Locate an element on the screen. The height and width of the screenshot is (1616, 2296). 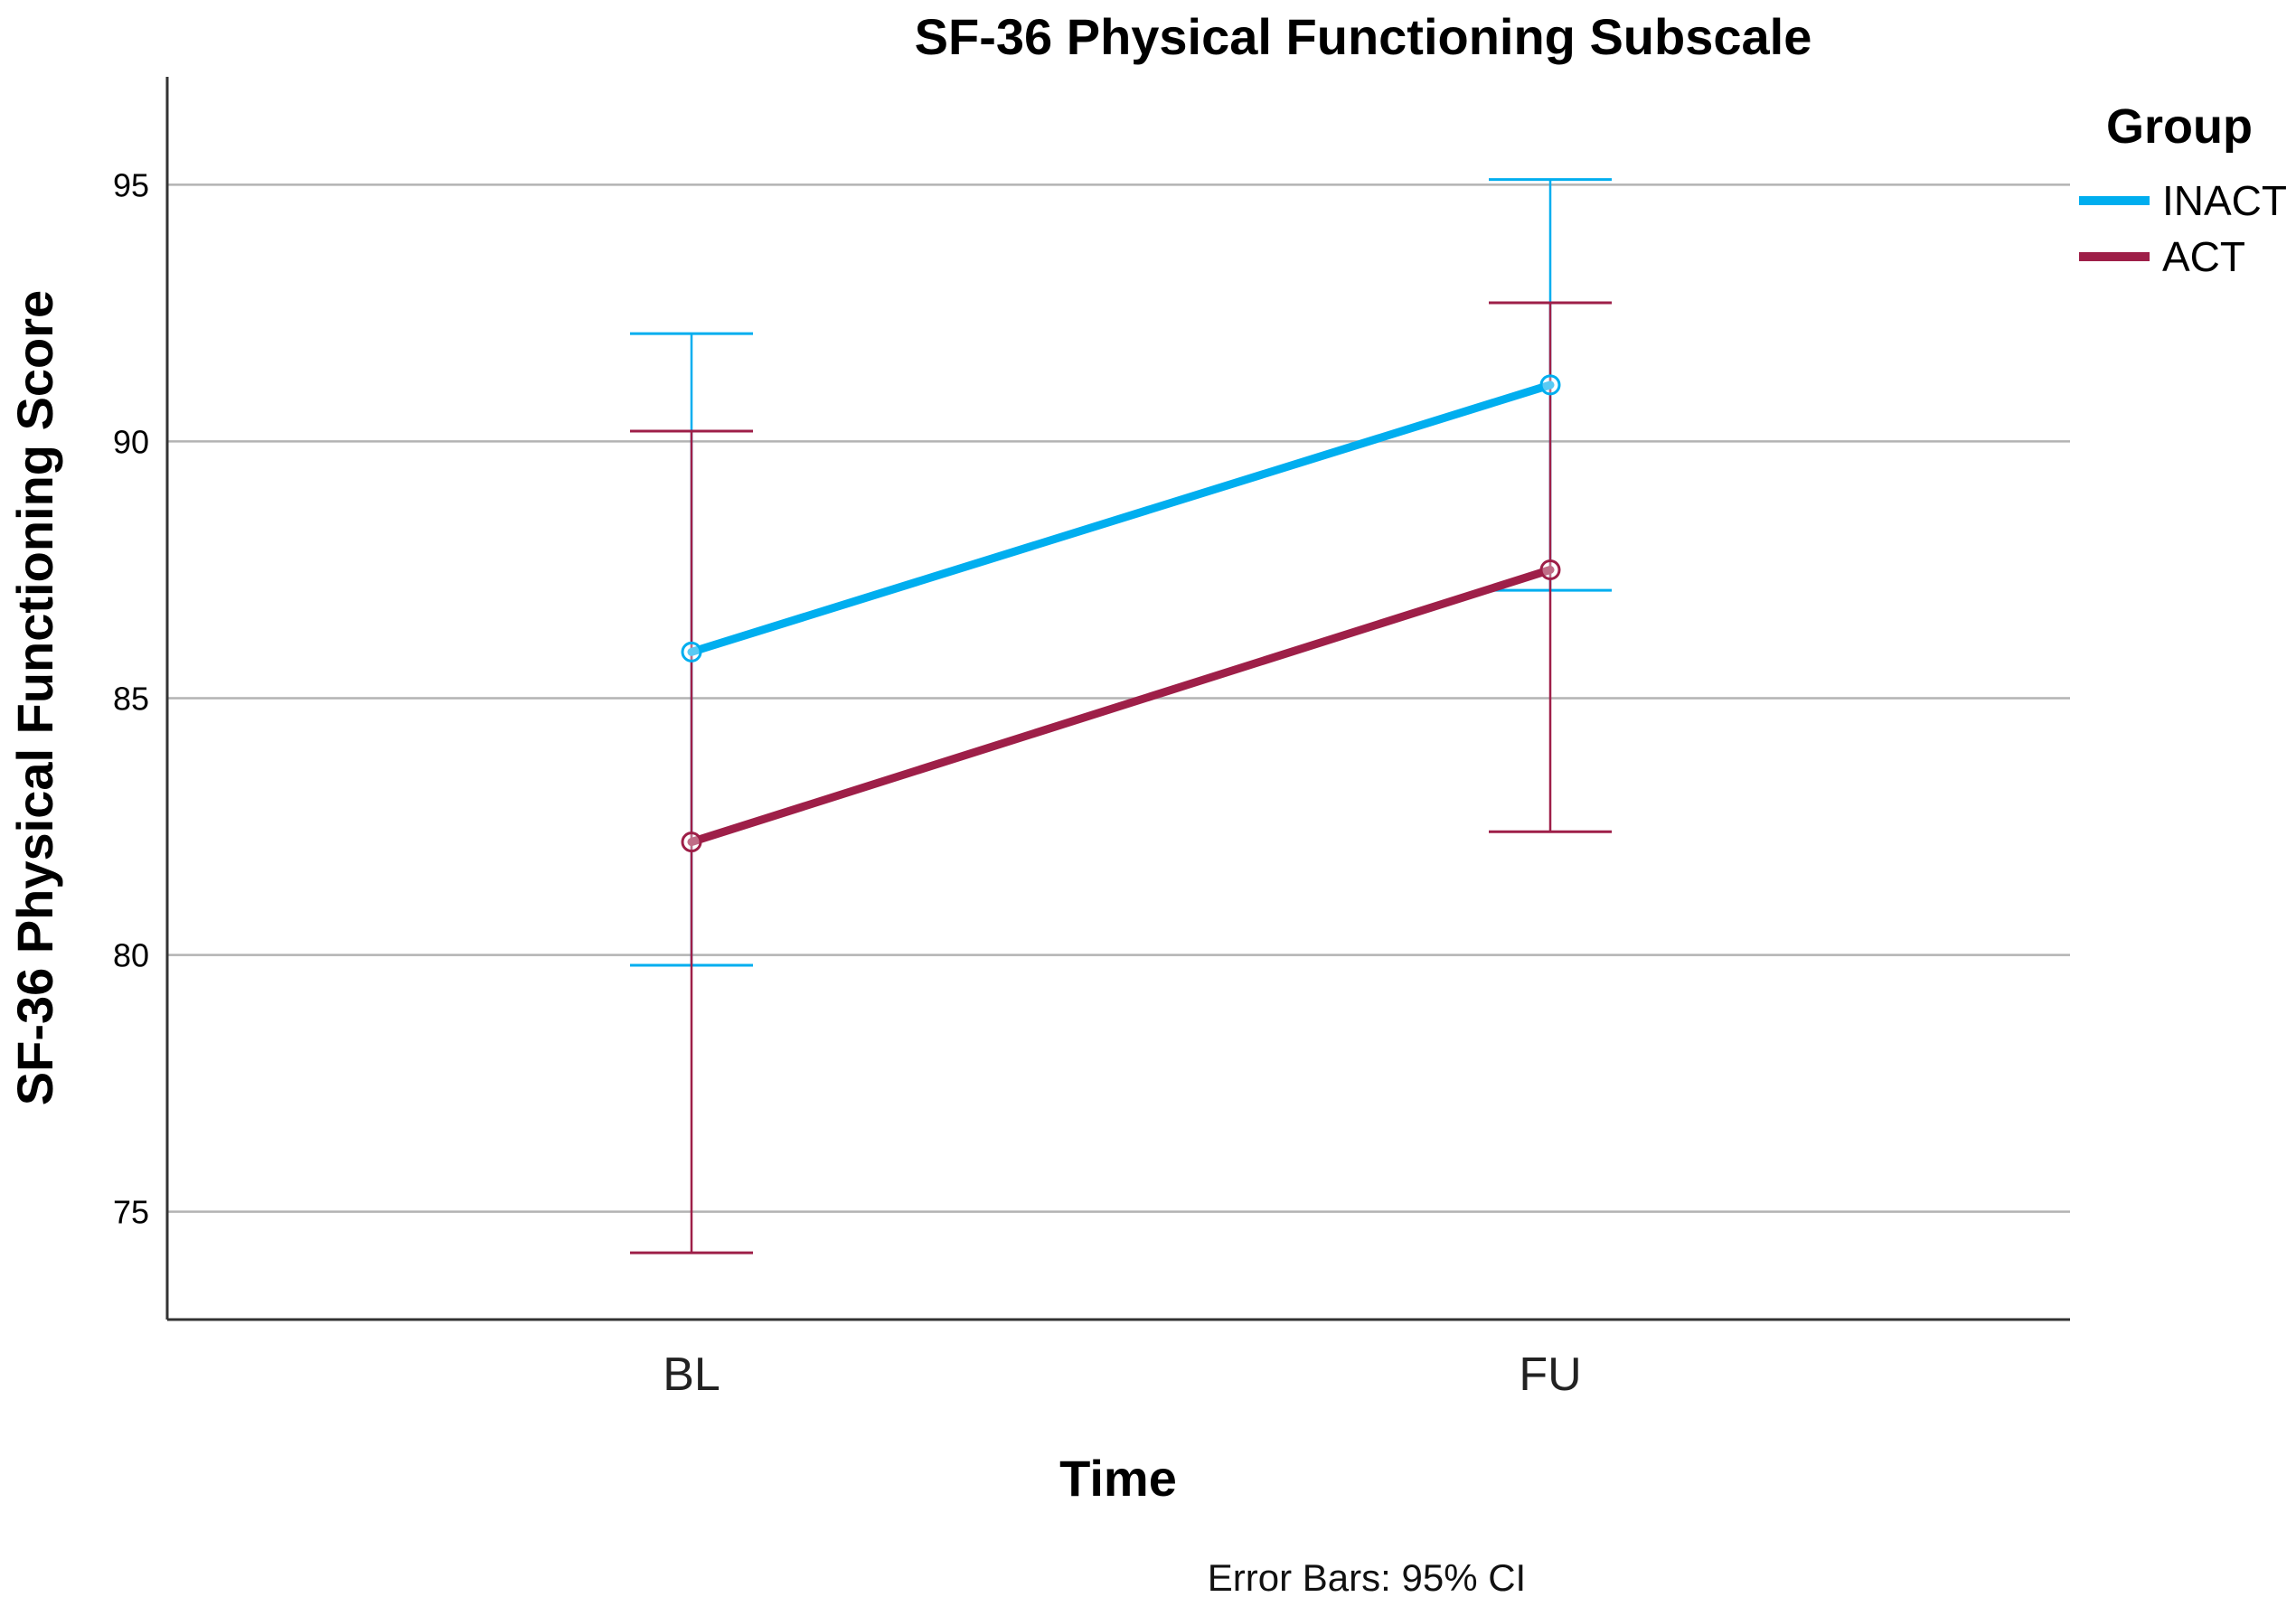
x-axis-title: Time is located at coordinates (1118, 1478).